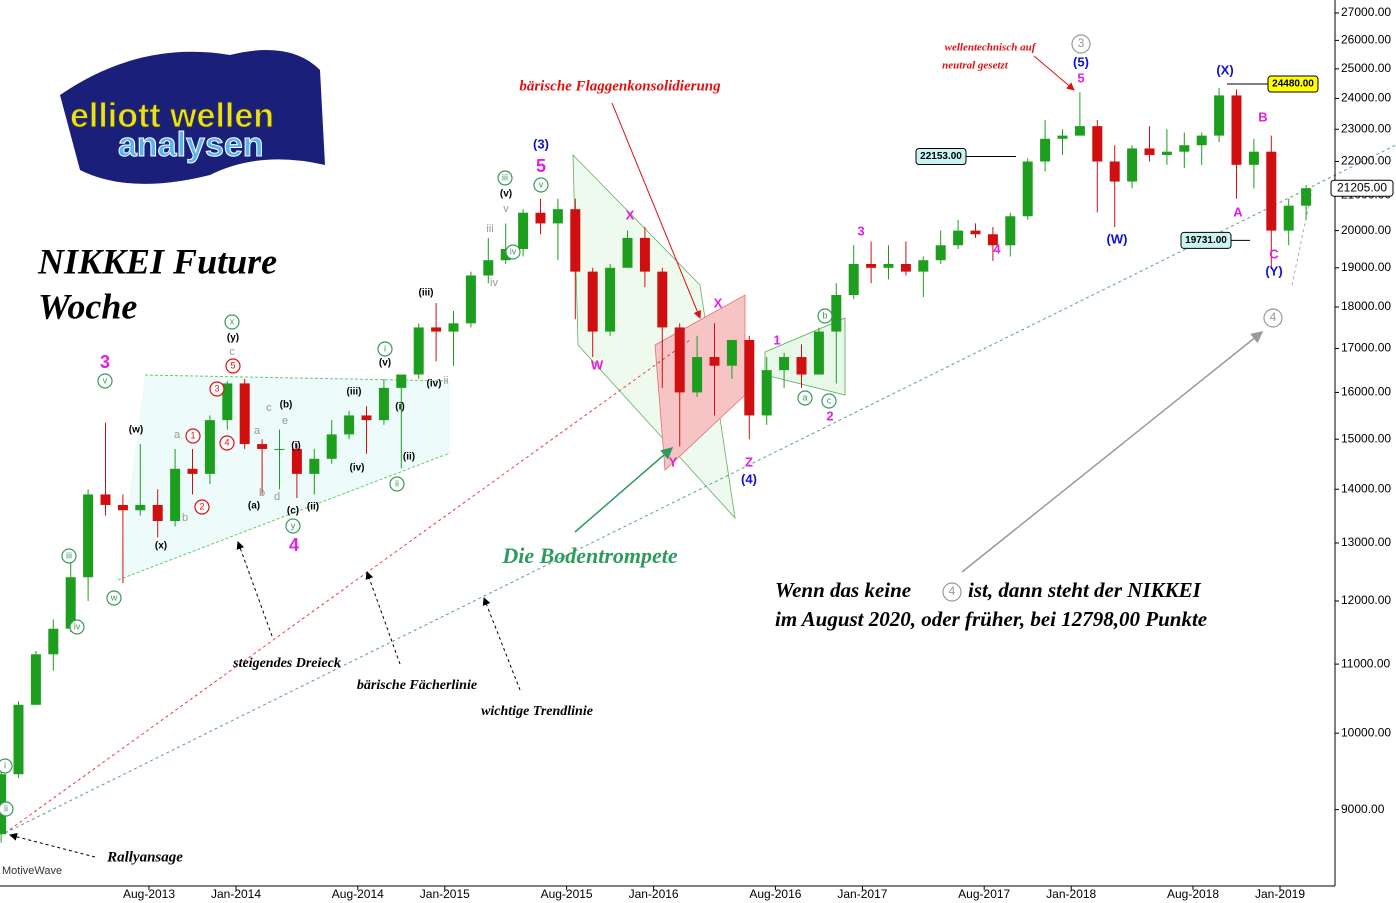 This screenshot has width=1396, height=903. I want to click on annotation: (iii), so click(354, 392).